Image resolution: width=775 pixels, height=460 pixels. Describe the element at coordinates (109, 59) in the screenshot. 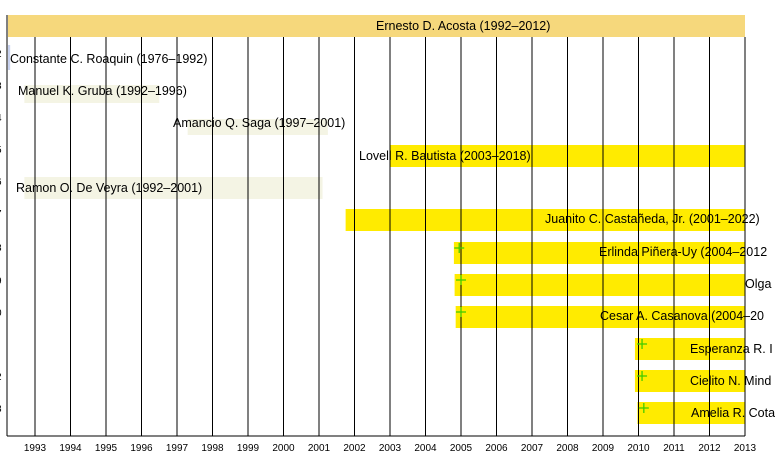

I see `bar-label: Constante C. Roaquin (1976–1992)` at that location.